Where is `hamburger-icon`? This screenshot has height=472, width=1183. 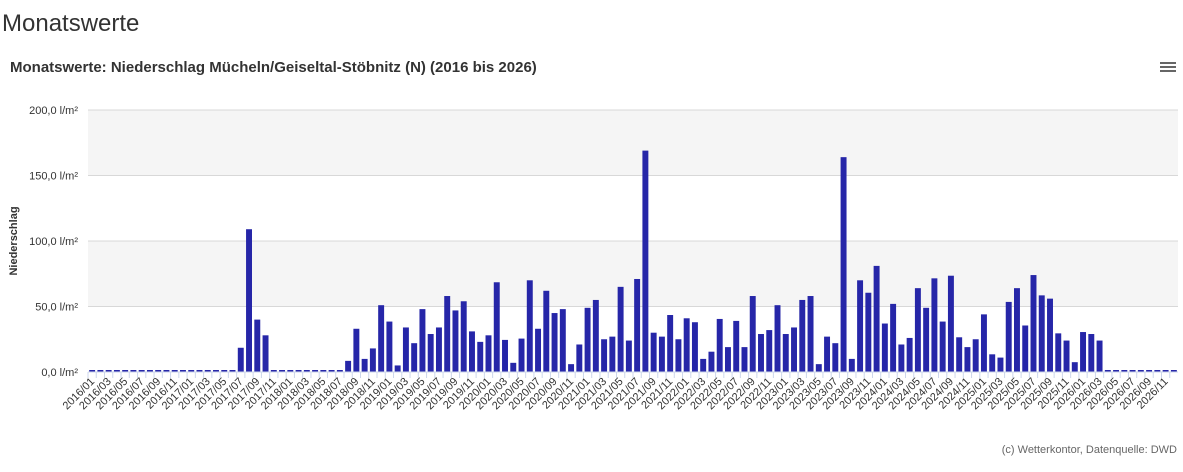
hamburger-icon is located at coordinates (1168, 67).